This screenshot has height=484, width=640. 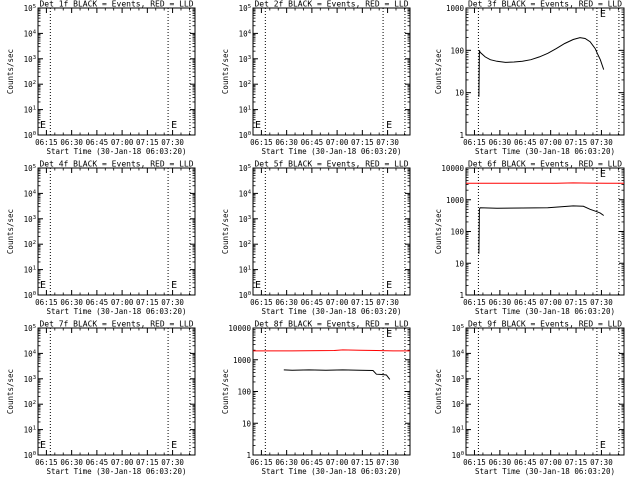 What do you see at coordinates (331, 164) in the screenshot?
I see `panel-title: Det 5f BLACK = Events, RED = LLD` at bounding box center [331, 164].